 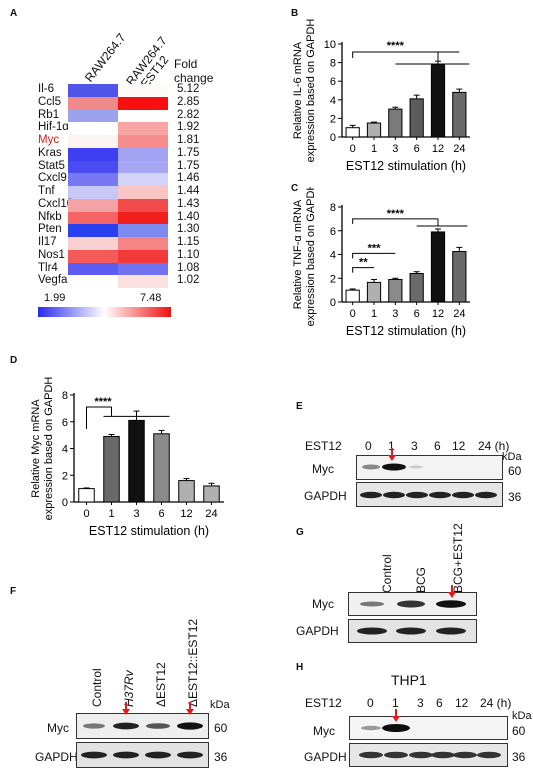 I want to click on y-tick-label: 6, so click(x=333, y=82).